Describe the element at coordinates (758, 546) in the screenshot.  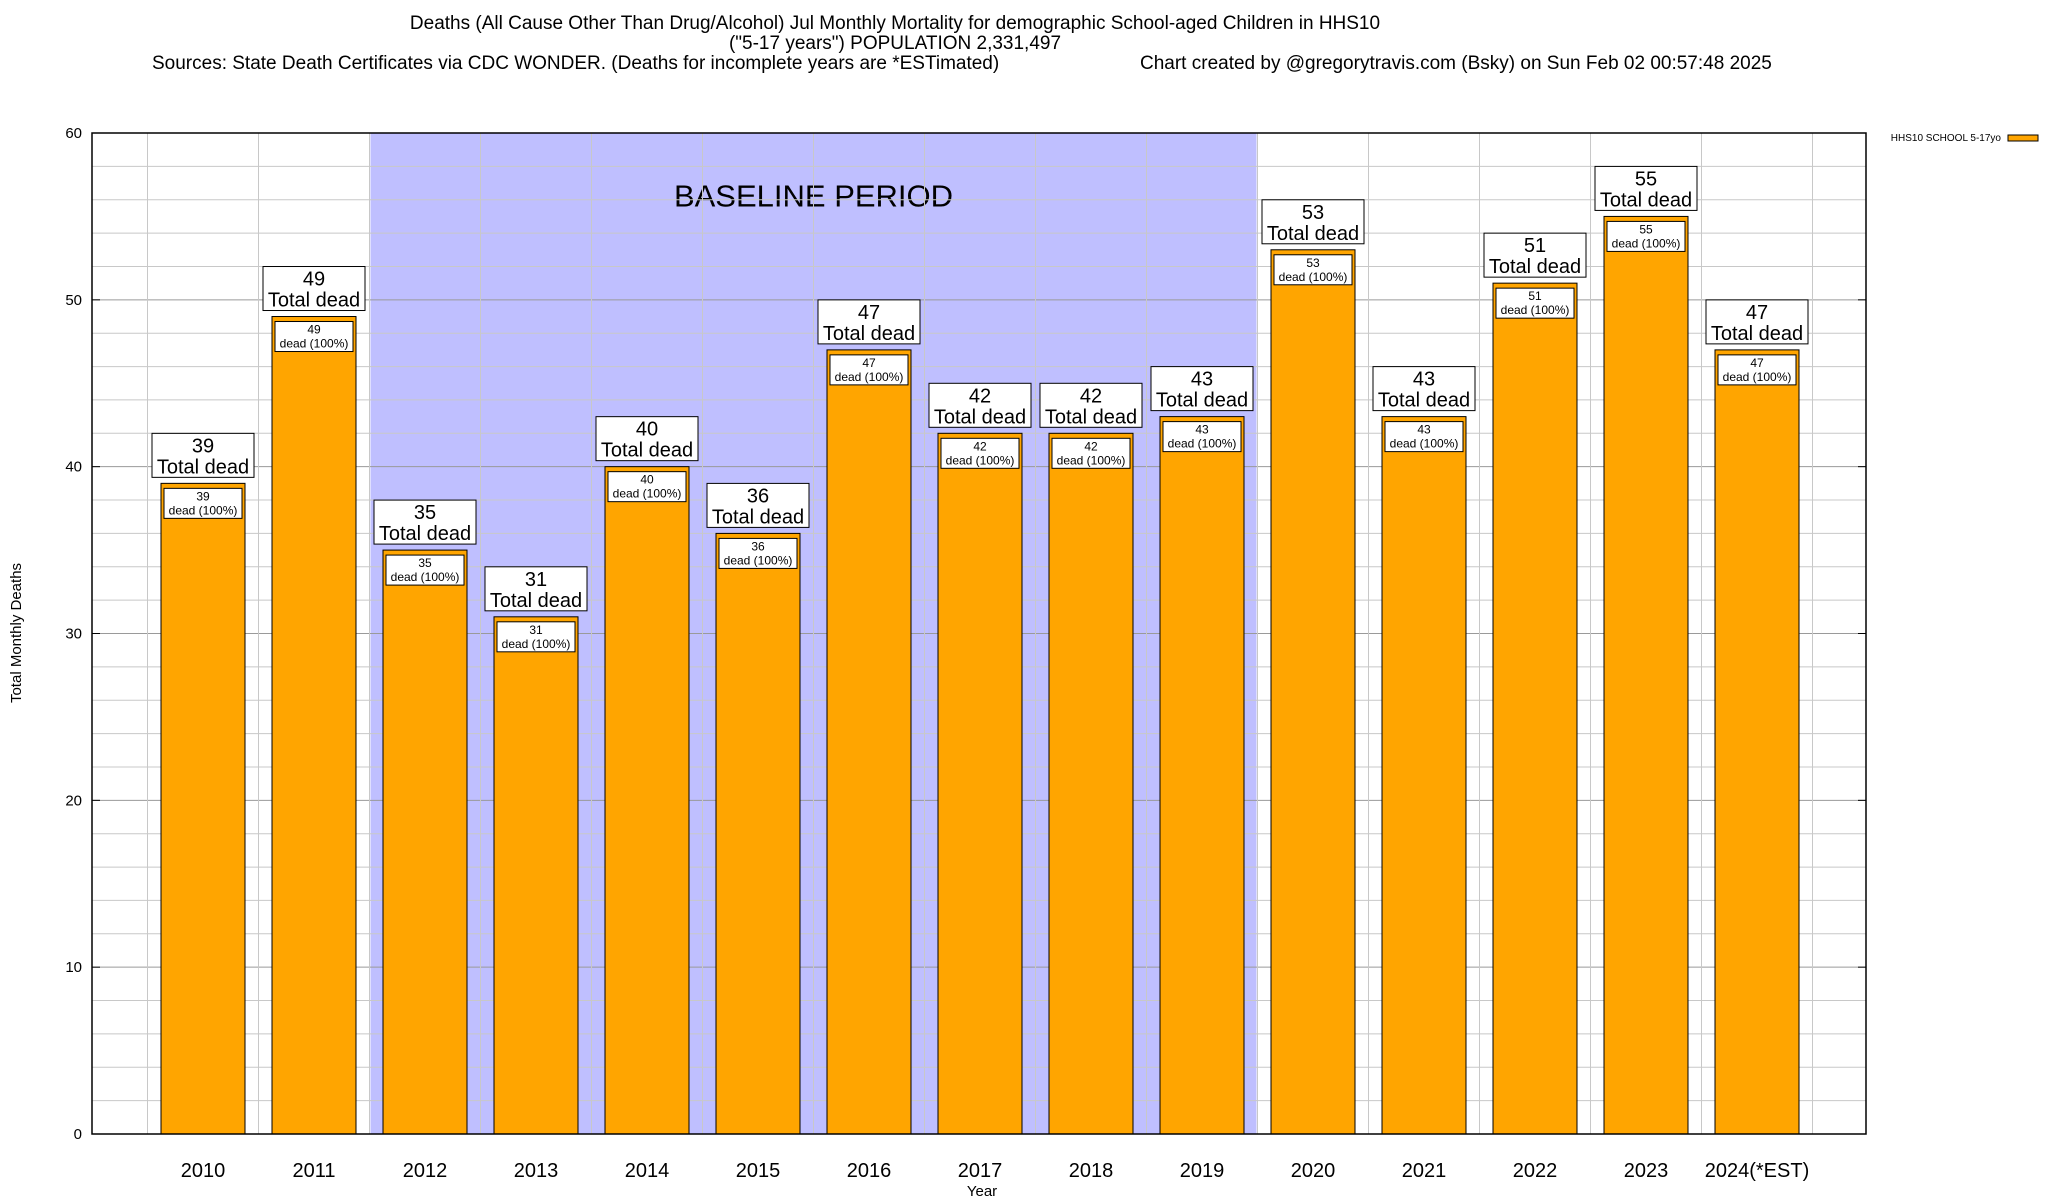
I see `bar-inner-value: 36` at that location.